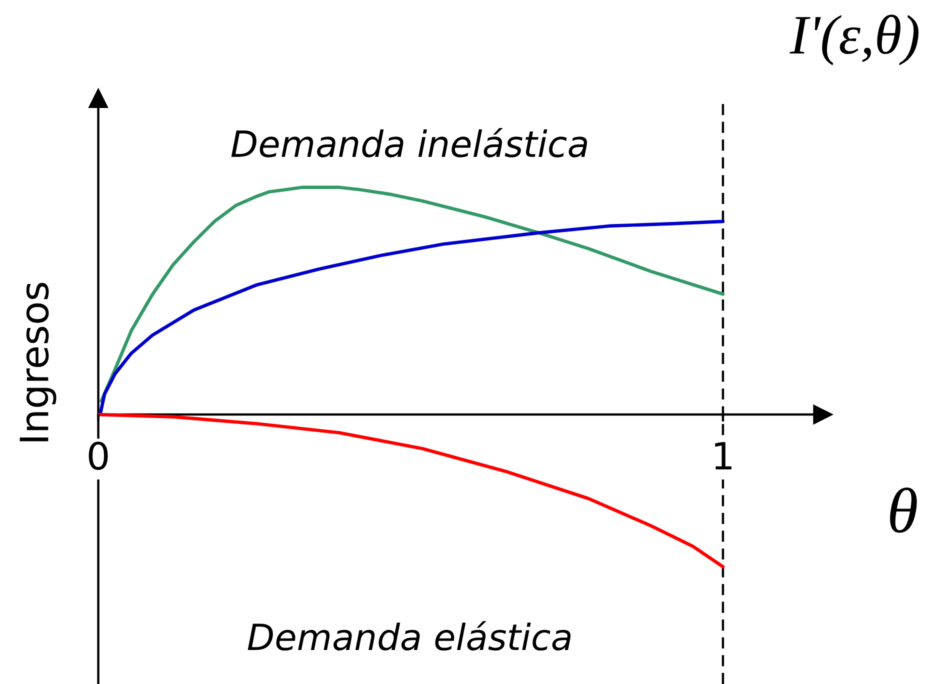 The height and width of the screenshot is (684, 929). I want to click on chart-title: I'(ε,θ), so click(854, 40).